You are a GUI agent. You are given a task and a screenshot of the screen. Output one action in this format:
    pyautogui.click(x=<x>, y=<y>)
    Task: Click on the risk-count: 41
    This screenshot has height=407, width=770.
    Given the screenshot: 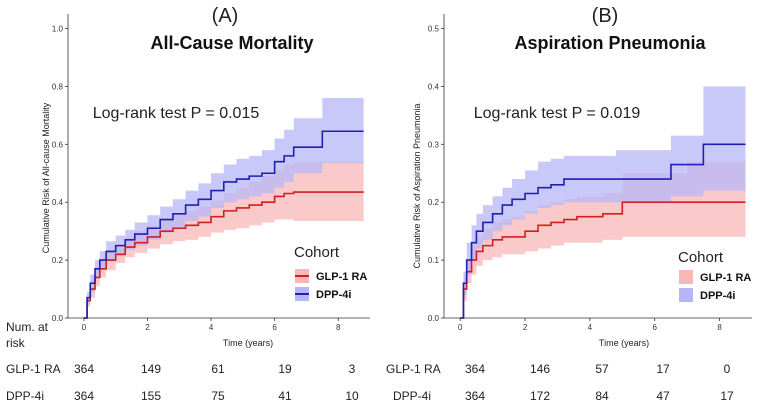 What is the action you would take?
    pyautogui.click(x=285, y=396)
    